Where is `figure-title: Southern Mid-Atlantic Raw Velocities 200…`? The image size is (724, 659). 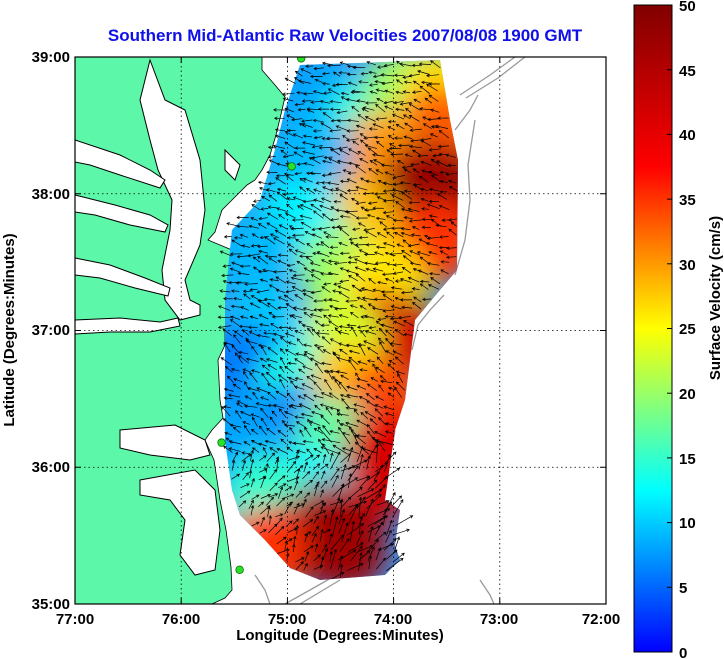 figure-title: Southern Mid-Atlantic Raw Velocities 200… is located at coordinates (345, 35).